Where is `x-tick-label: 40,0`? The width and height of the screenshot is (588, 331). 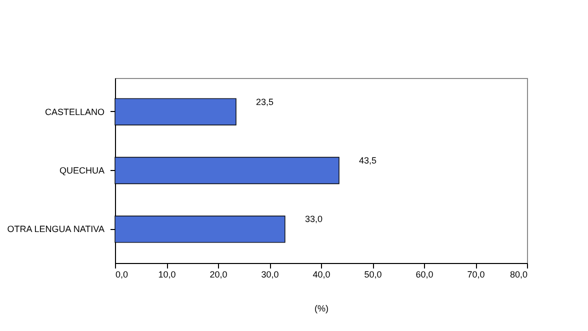
x-tick-label: 40,0 is located at coordinates (321, 275).